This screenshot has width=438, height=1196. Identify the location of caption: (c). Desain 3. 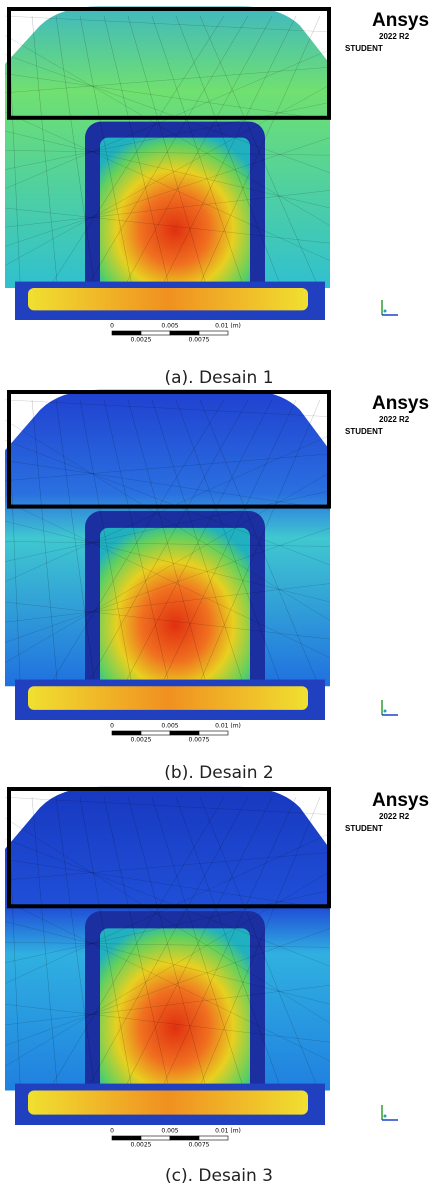
(219, 1176).